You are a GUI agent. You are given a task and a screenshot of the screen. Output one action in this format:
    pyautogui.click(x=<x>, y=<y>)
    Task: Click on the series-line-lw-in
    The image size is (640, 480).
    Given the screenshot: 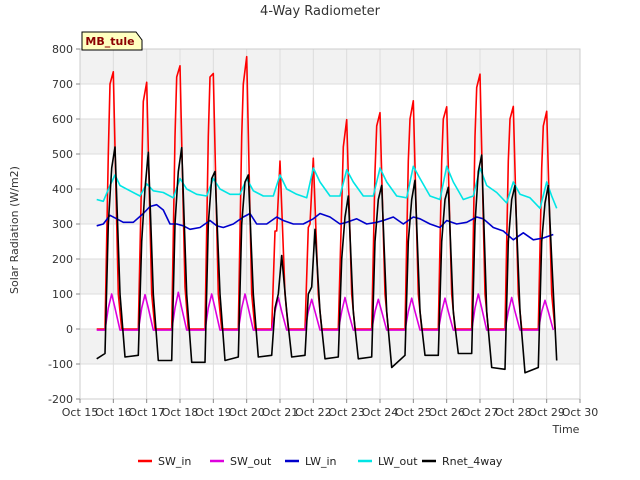 What is the action you would take?
    pyautogui.click(x=325, y=222)
    